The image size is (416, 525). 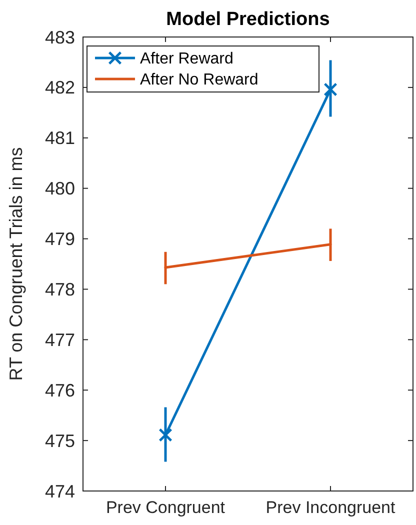 I want to click on y-tick-label: 481, so click(x=59, y=138).